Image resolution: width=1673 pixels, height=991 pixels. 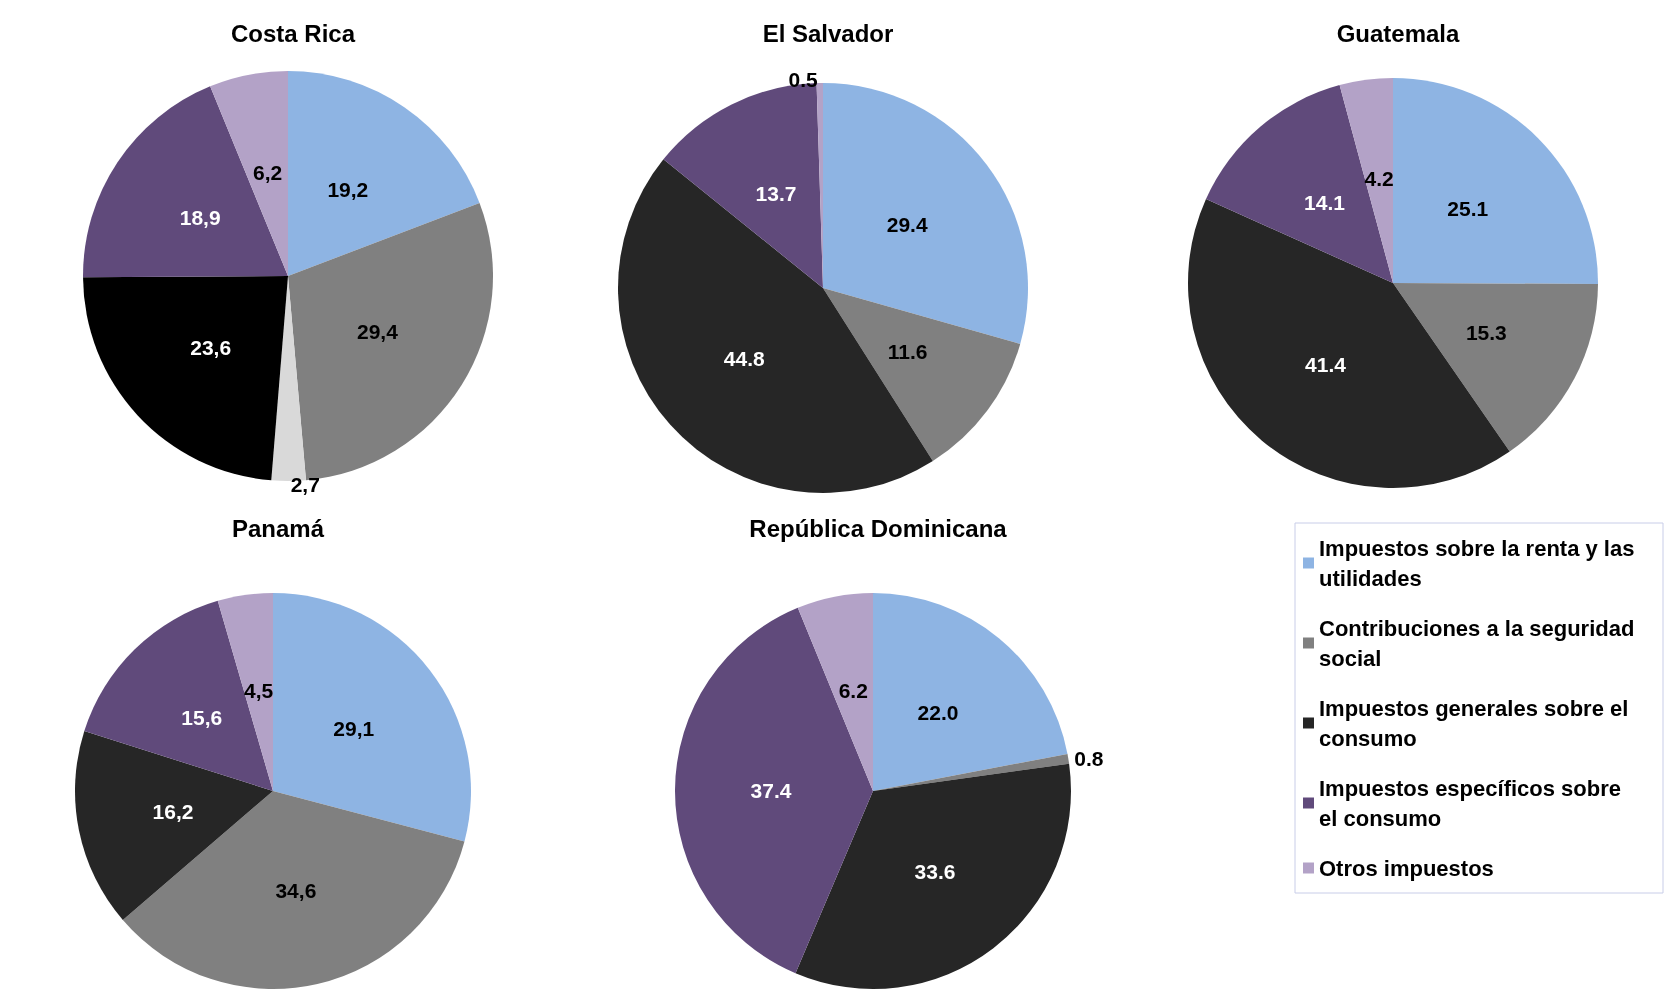 I want to click on data-label: 4.2, so click(x=1379, y=178).